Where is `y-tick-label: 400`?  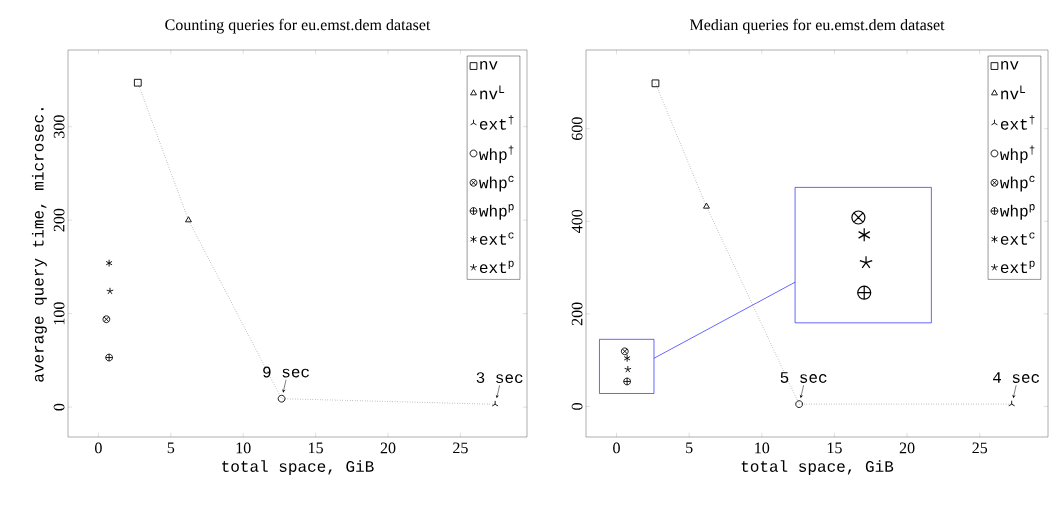
y-tick-label: 400 is located at coordinates (577, 221).